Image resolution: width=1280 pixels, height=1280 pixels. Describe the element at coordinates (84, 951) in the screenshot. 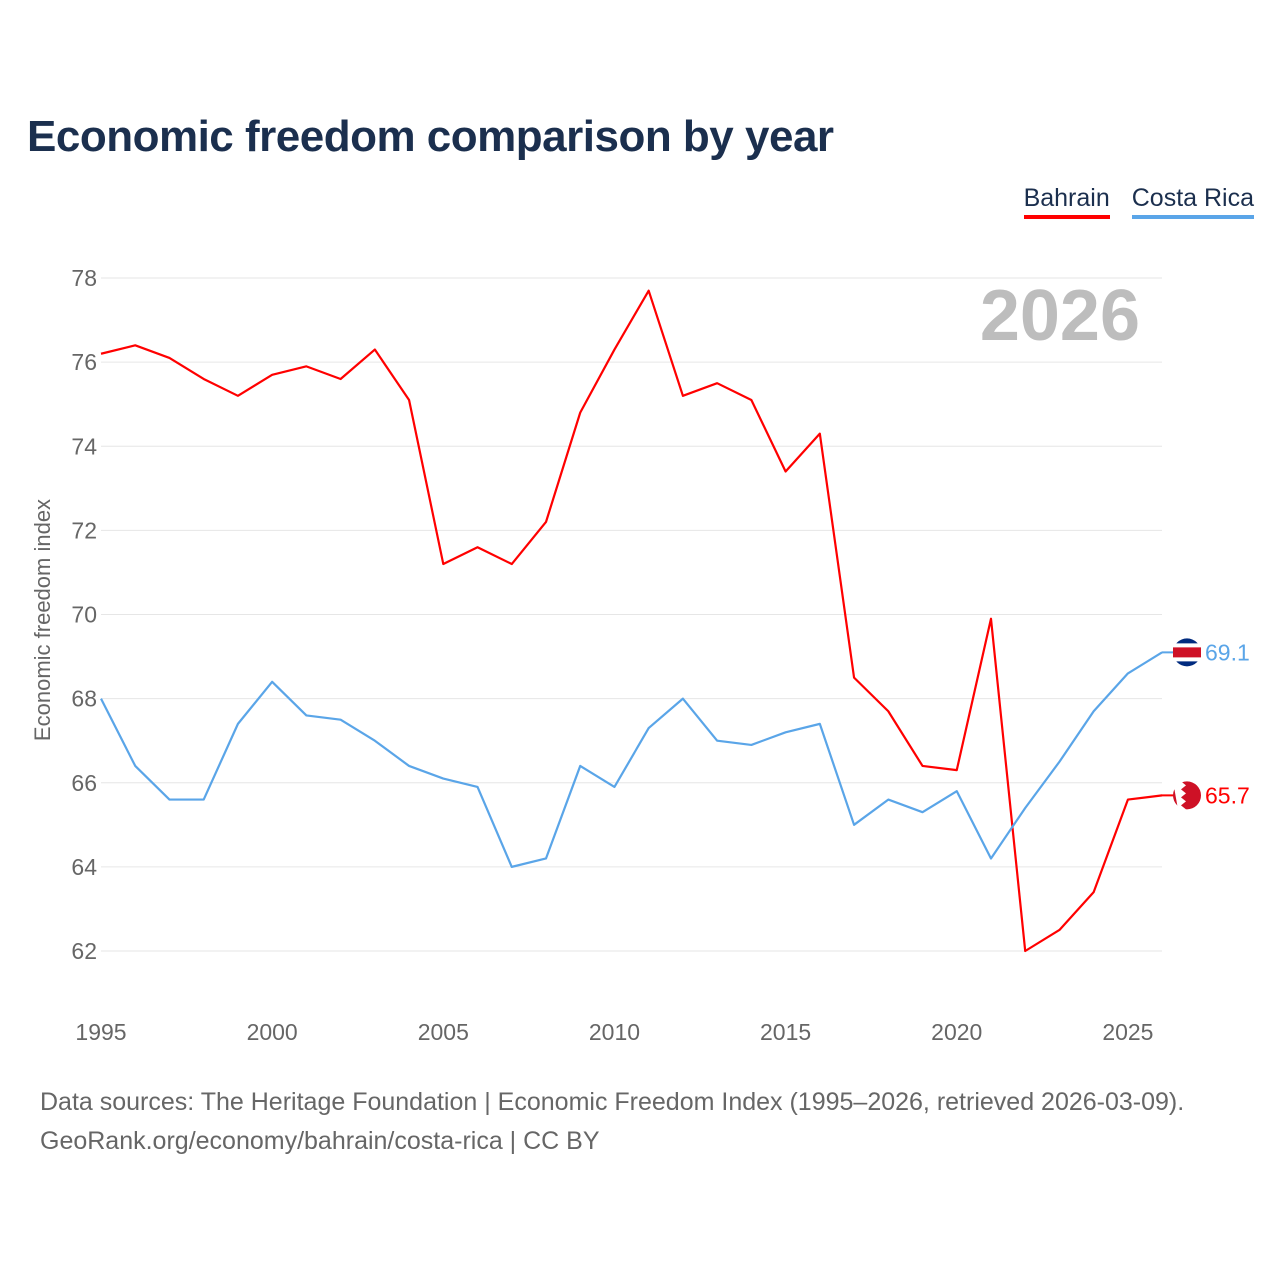

I see `y-tick-label: 62` at that location.